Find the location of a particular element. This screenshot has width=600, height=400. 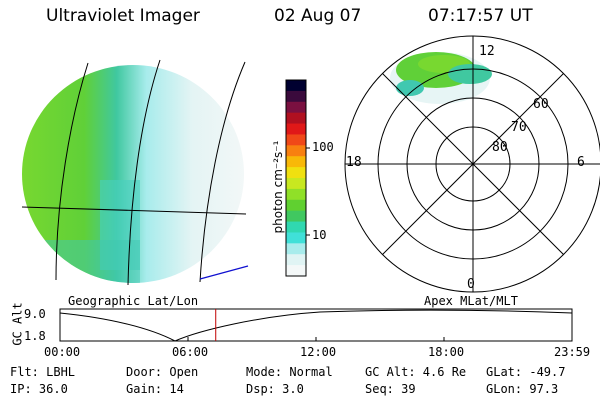

timeline-x-tick-1200: 12:00 is located at coordinates (318, 352).